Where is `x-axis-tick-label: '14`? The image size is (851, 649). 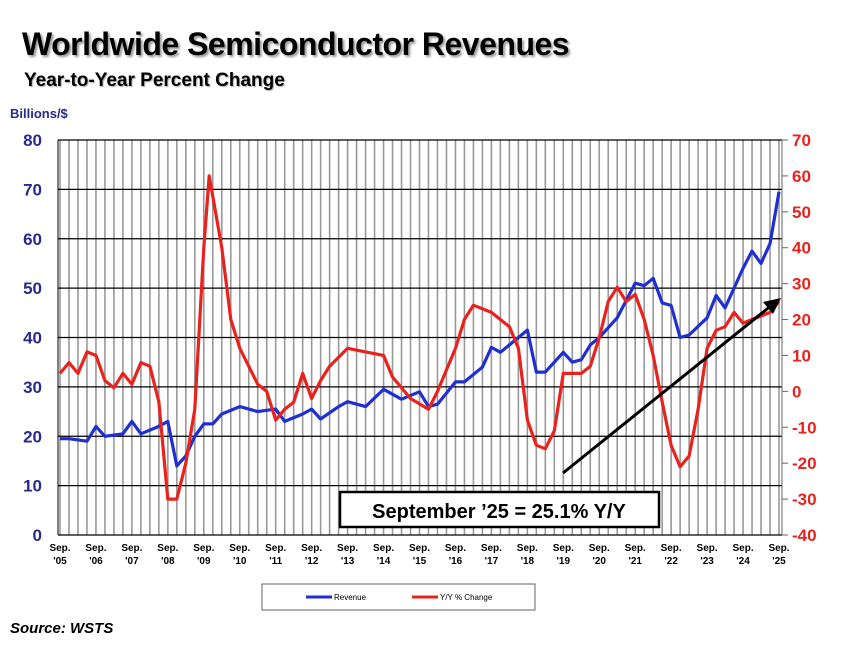
x-axis-tick-label: '14 is located at coordinates (384, 561).